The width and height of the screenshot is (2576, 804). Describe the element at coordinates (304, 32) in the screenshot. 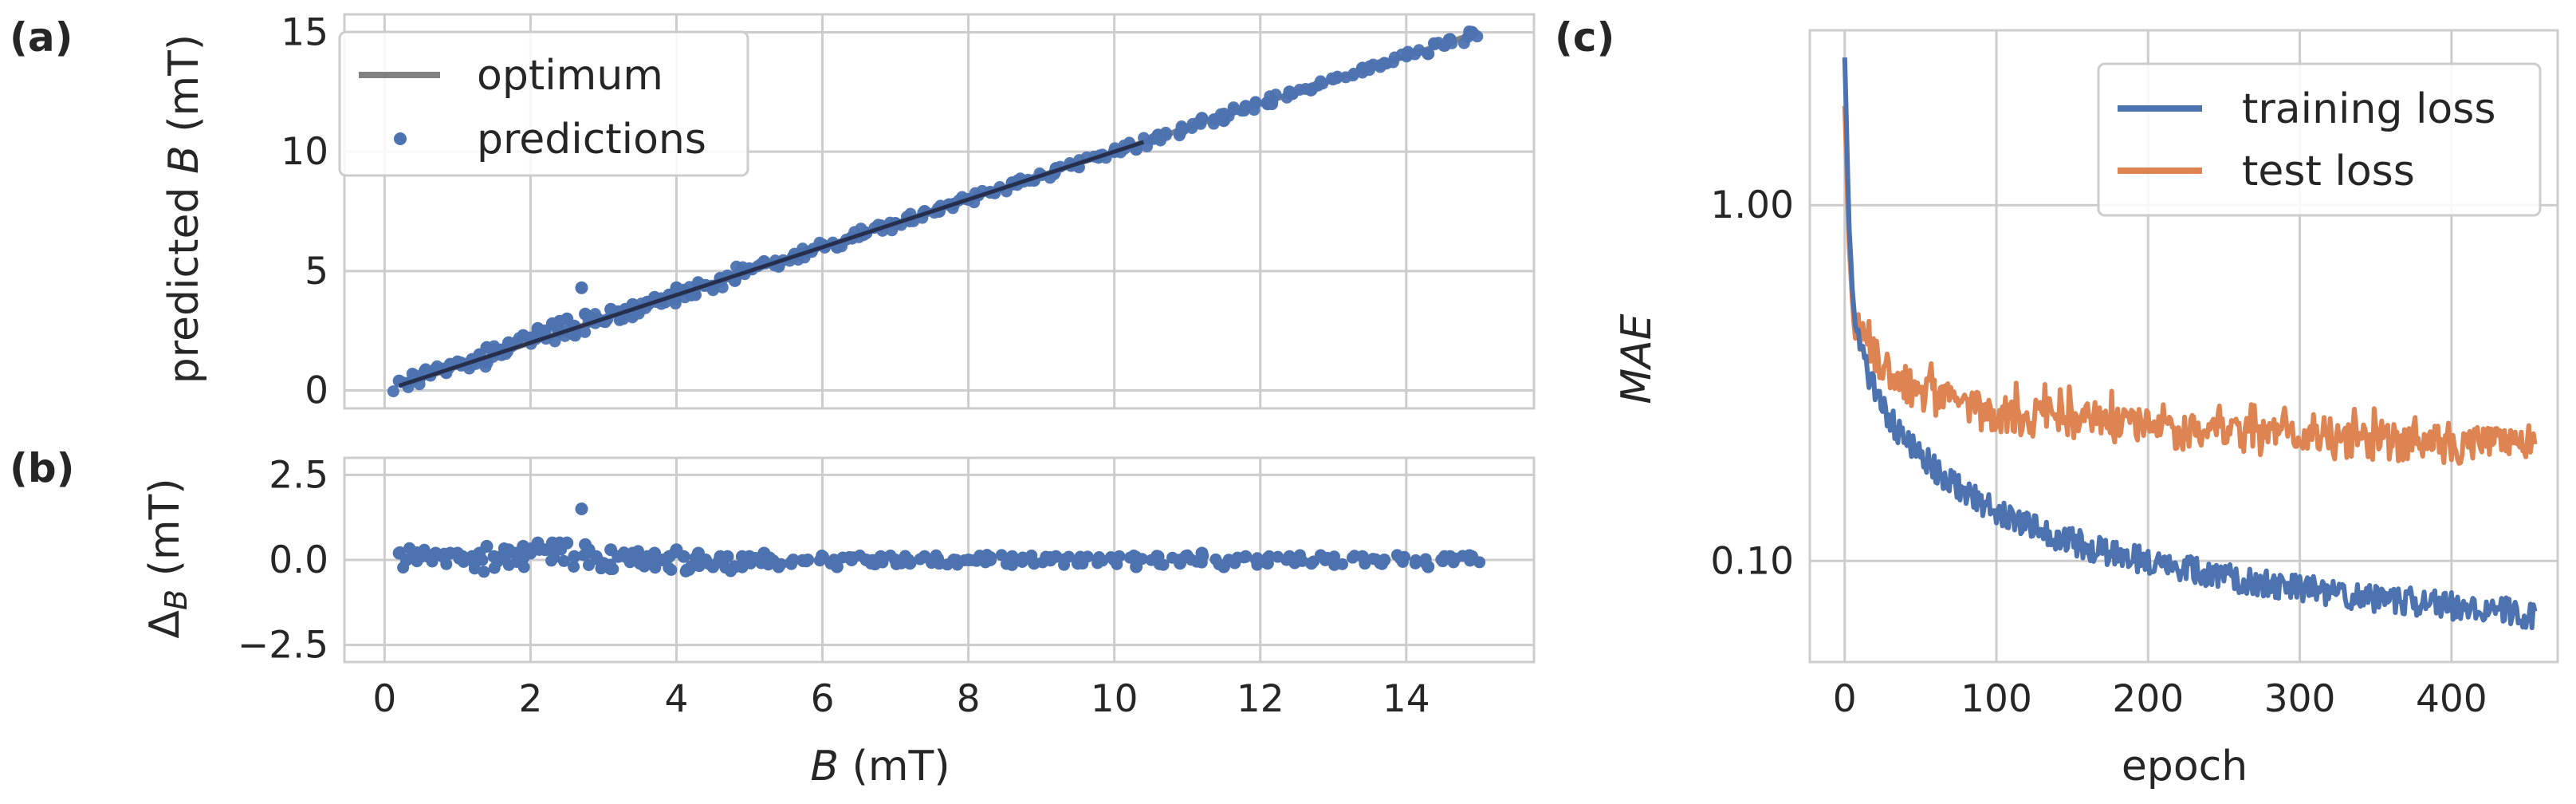

I see `ytick-label: 15` at that location.